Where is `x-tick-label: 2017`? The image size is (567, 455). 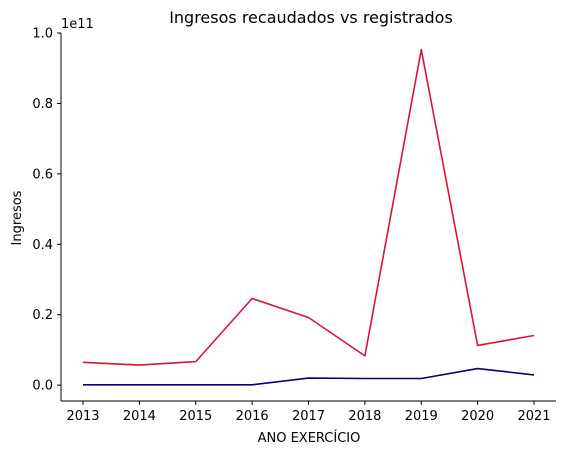 x-tick-label: 2017 is located at coordinates (308, 416).